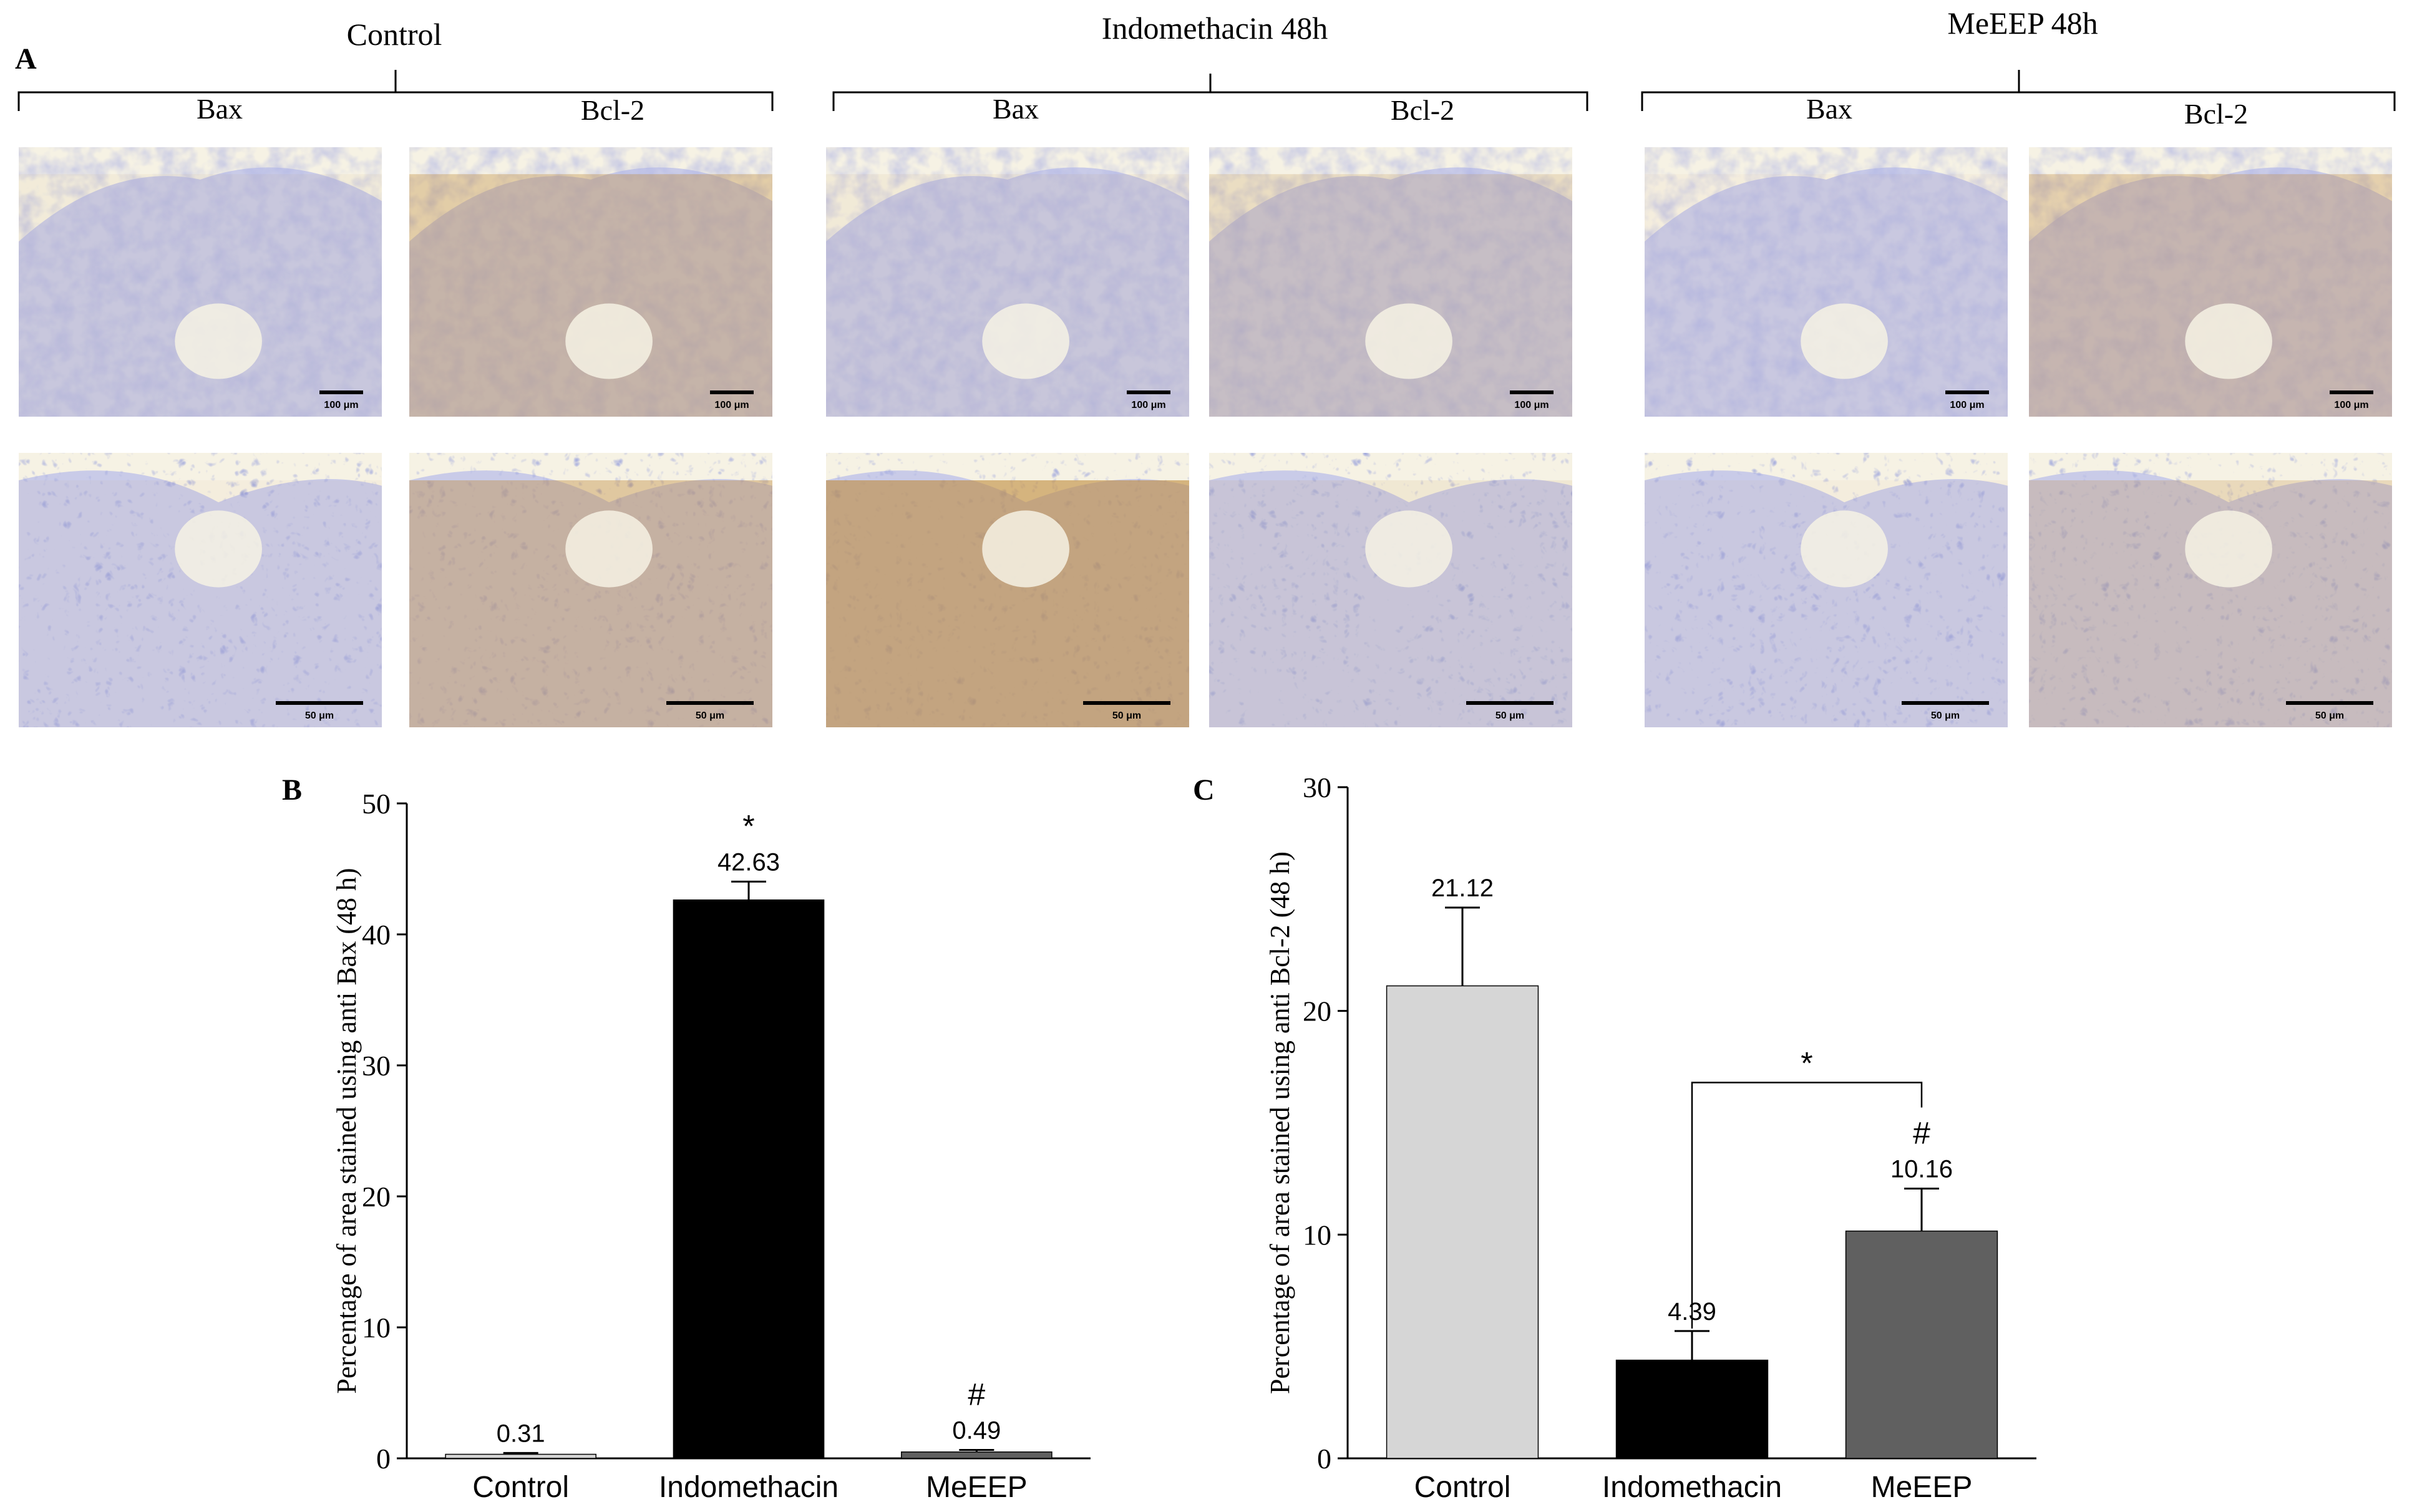 This screenshot has width=2412, height=1512. What do you see at coordinates (1204, 790) in the screenshot?
I see `panel-letter-c: C` at bounding box center [1204, 790].